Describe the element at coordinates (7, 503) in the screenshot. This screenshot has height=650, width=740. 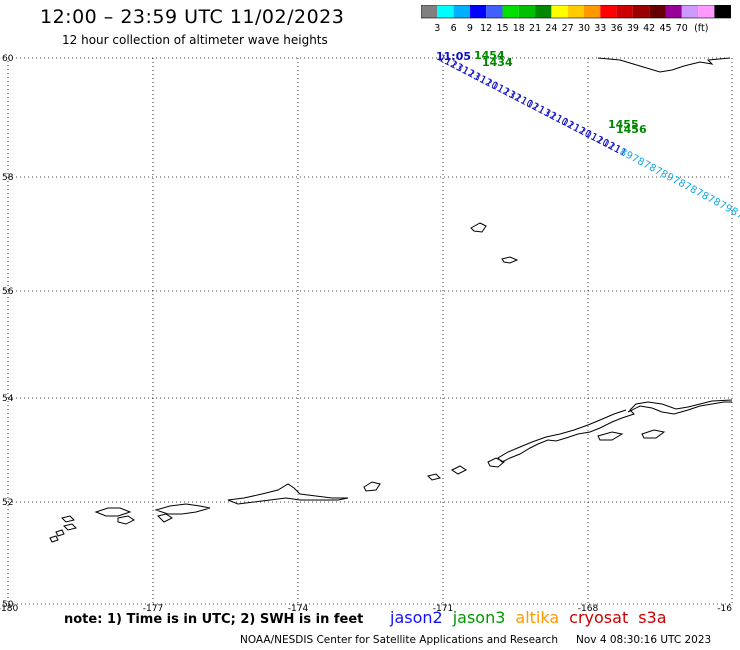
I see `lat-label: 52` at that location.